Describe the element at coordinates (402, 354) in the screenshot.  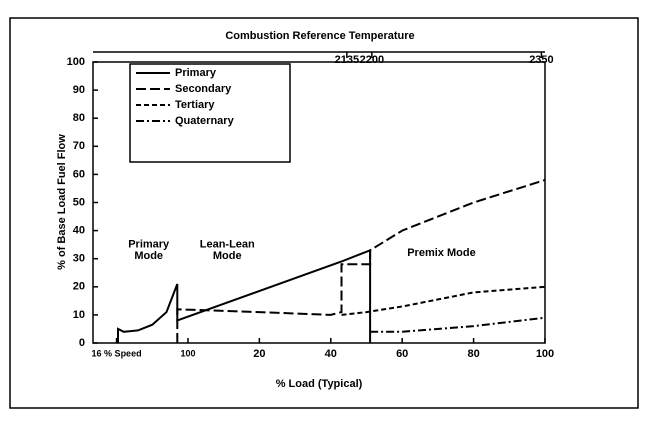
I see `x-tick-label: 60` at that location.